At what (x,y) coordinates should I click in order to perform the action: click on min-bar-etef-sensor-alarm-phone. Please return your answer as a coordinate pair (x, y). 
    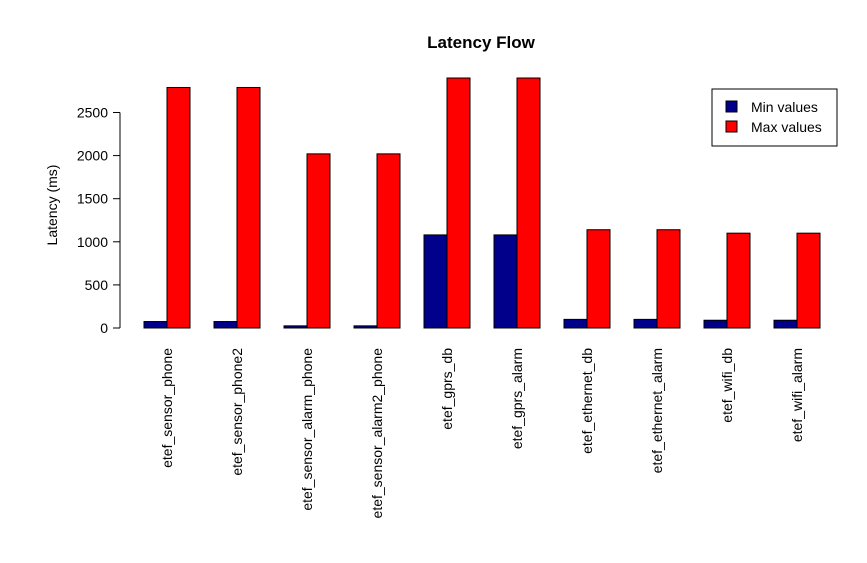
    Looking at the image, I should click on (295, 327).